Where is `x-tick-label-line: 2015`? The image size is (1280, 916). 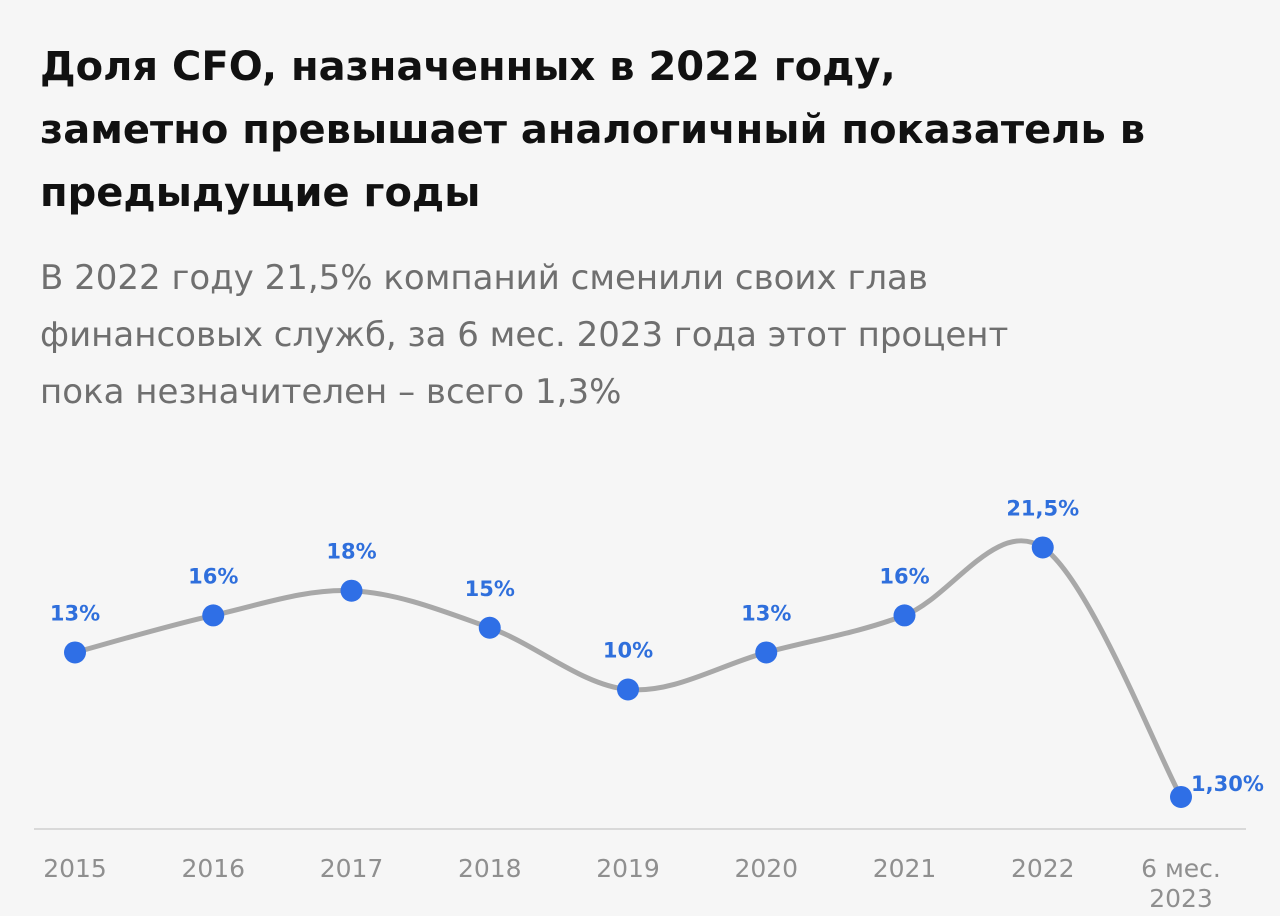
x-tick-label-line: 2015 is located at coordinates (75, 868).